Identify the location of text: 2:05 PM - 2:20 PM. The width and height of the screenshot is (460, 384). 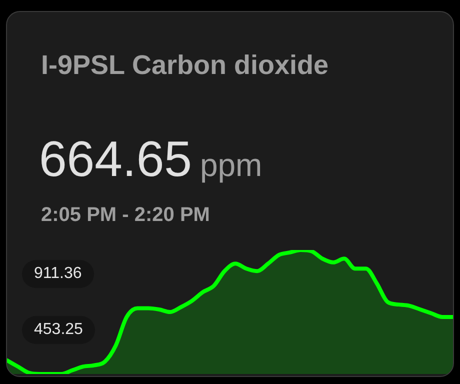
(125, 215).